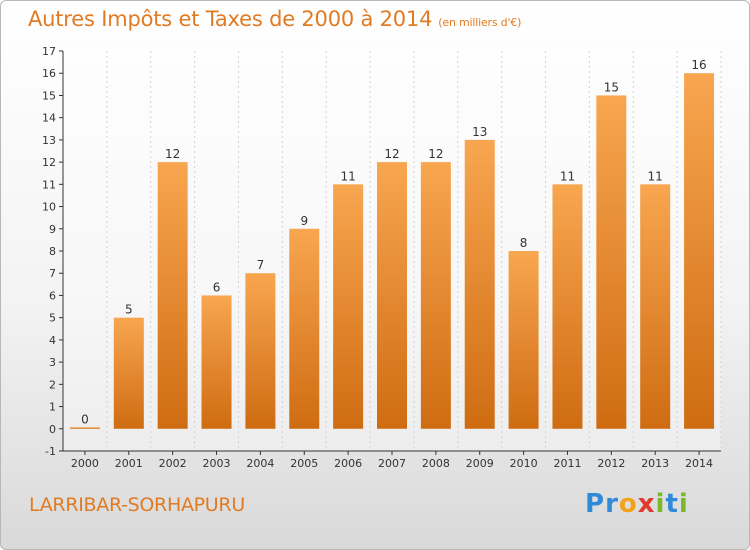 This screenshot has width=750, height=550. Describe the element at coordinates (612, 504) in the screenshot. I see `logo-letter: r` at that location.